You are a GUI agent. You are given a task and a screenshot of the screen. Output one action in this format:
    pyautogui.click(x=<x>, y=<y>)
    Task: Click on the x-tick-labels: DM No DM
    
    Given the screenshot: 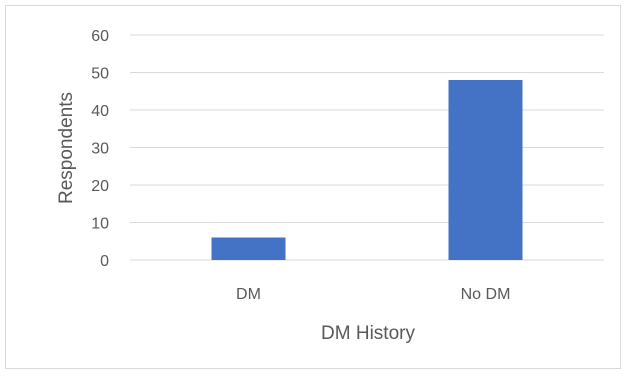 What is the action you would take?
    pyautogui.click(x=373, y=294)
    